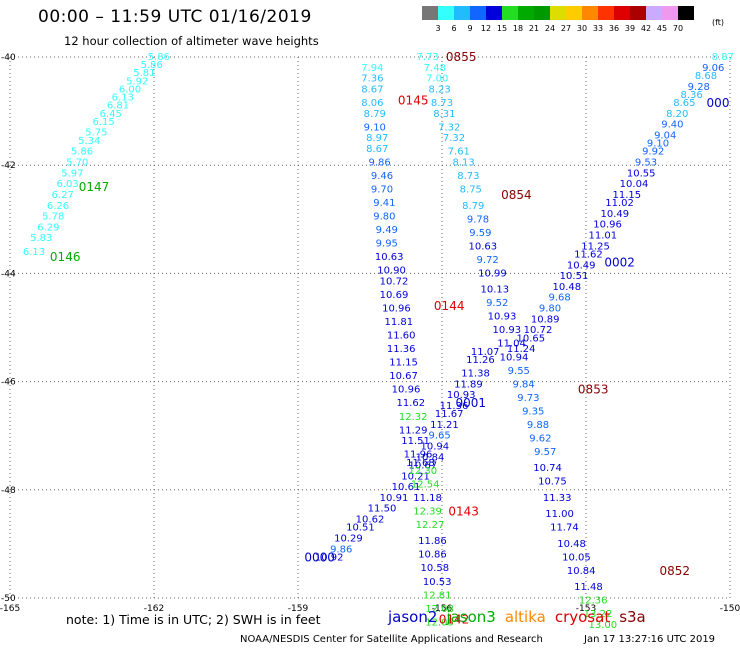  Describe the element at coordinates (382, 176) in the screenshot. I see `wave-height-value: 9.46` at that location.